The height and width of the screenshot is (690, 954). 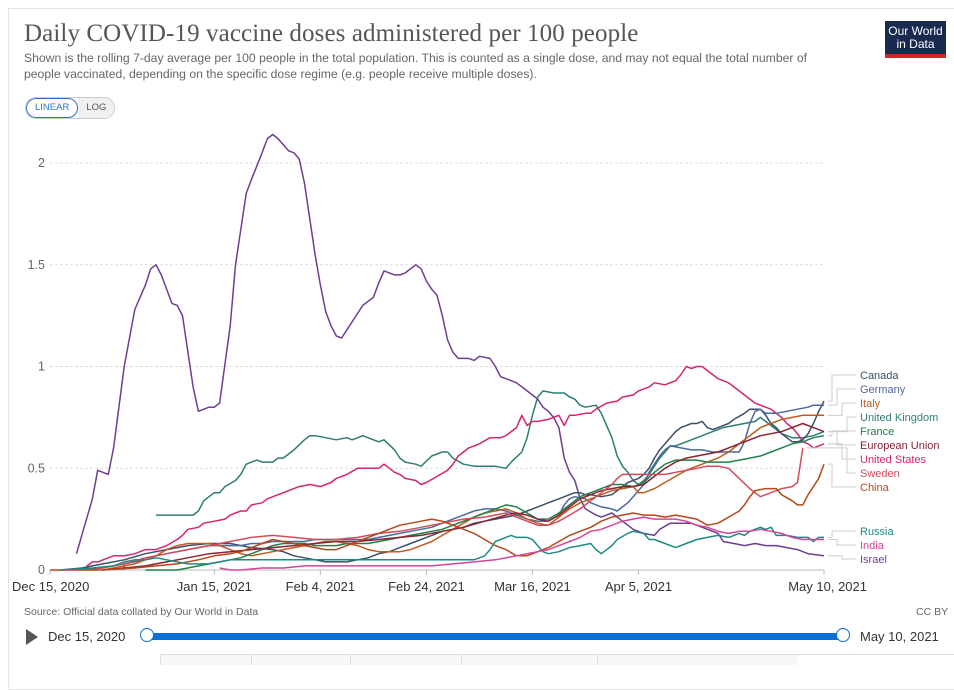 I want to click on linear-scale-button: LINEAR, so click(x=52, y=108).